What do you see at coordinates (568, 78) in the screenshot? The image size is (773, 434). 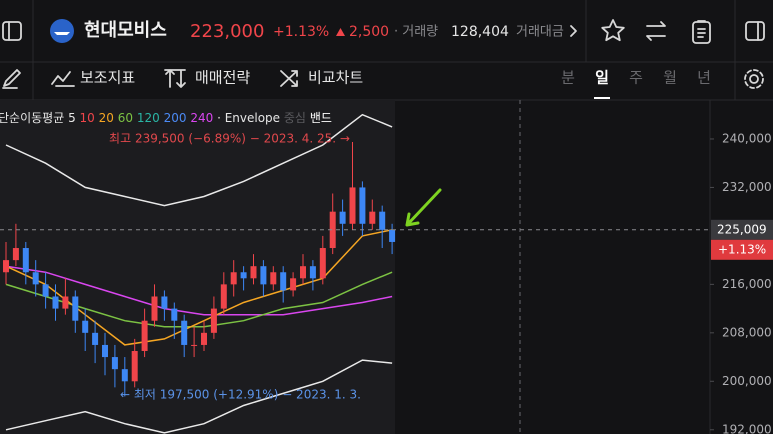 I see `period-tab: 분` at bounding box center [568, 78].